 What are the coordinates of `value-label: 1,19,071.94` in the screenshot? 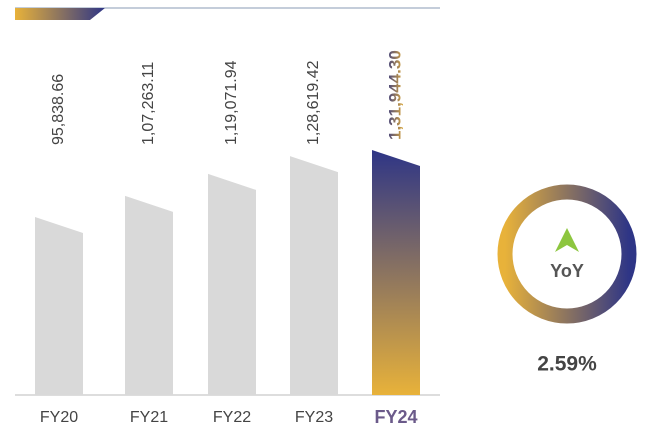 It's located at (231, 102).